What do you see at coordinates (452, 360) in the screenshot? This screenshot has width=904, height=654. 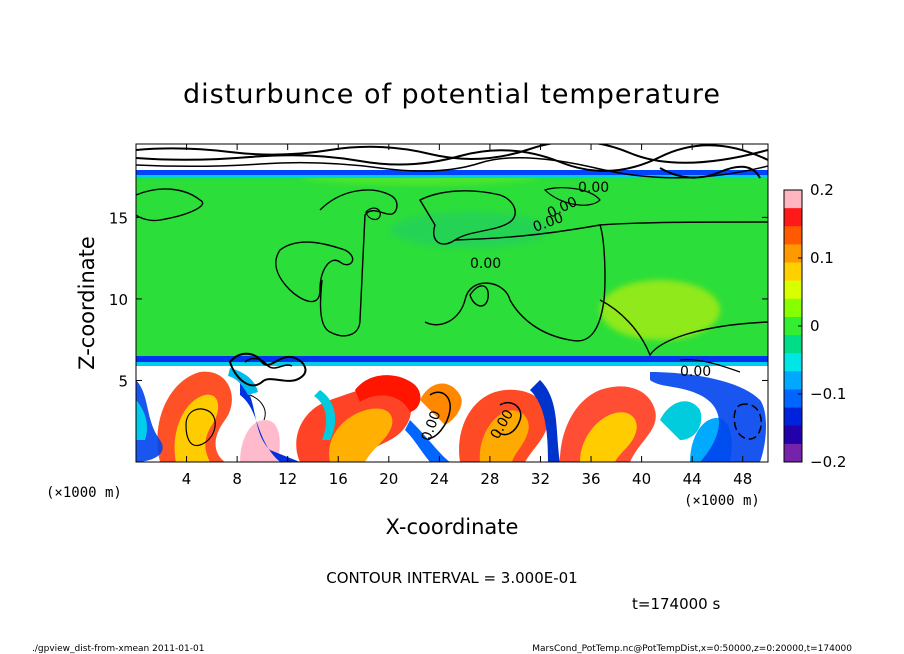 I see `inversion-blue` at bounding box center [452, 360].